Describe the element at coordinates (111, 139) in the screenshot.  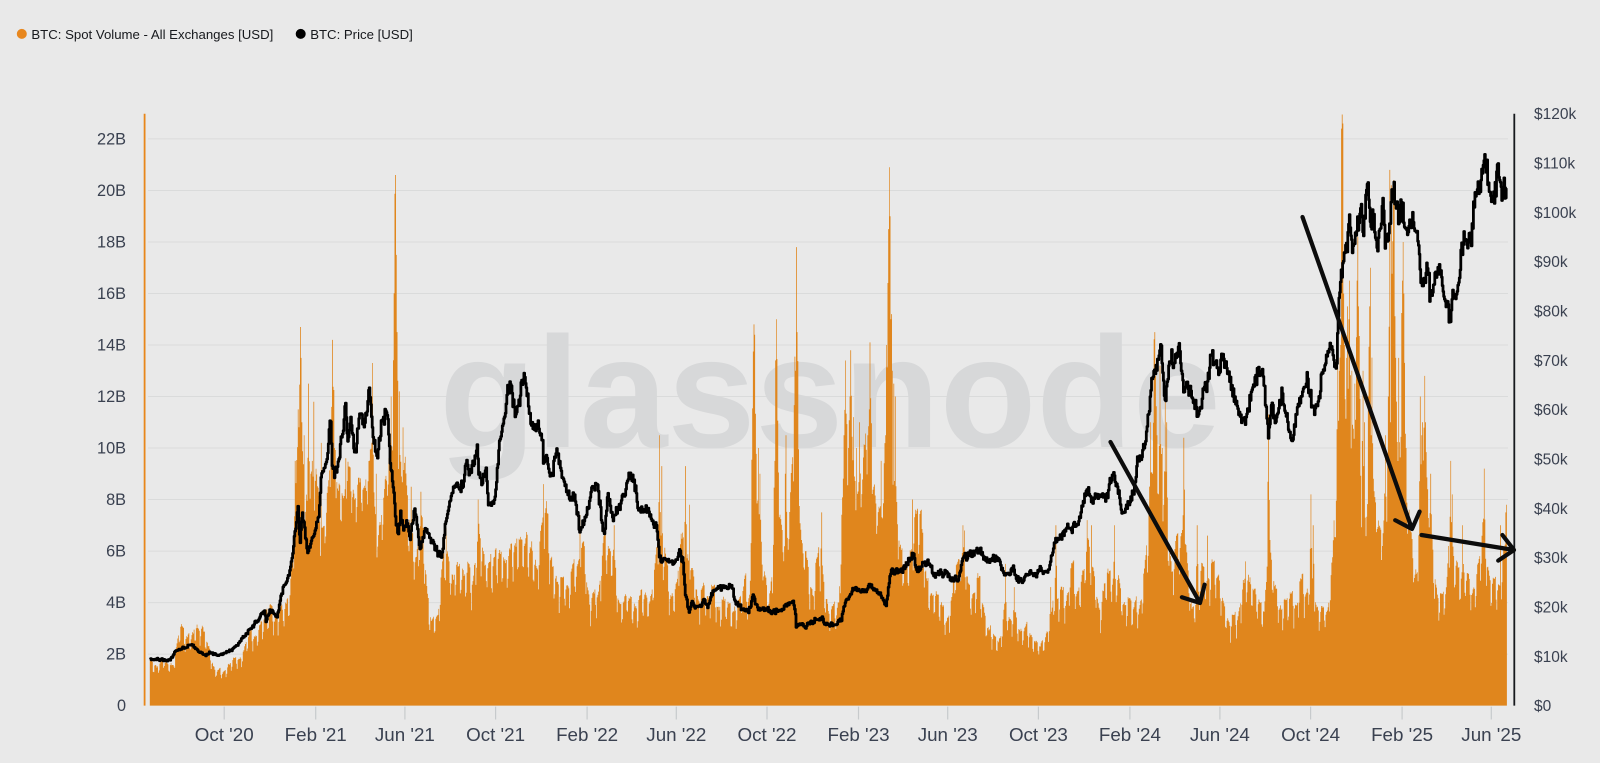
I see `svg-text: 22B` at that location.